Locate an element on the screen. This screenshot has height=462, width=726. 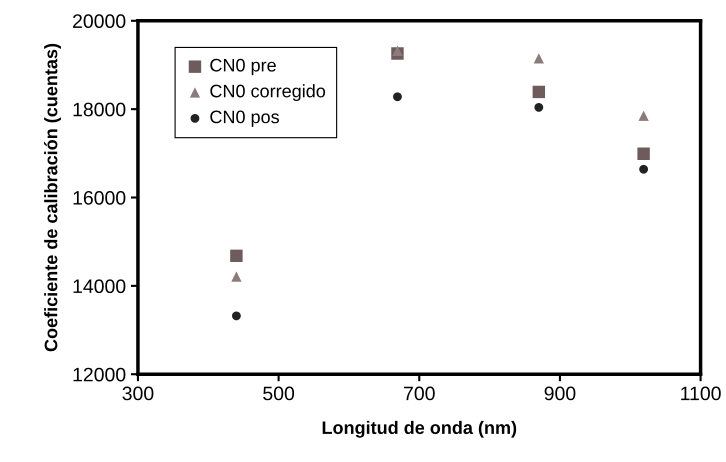
x-tick-label: 500 is located at coordinates (278, 393).